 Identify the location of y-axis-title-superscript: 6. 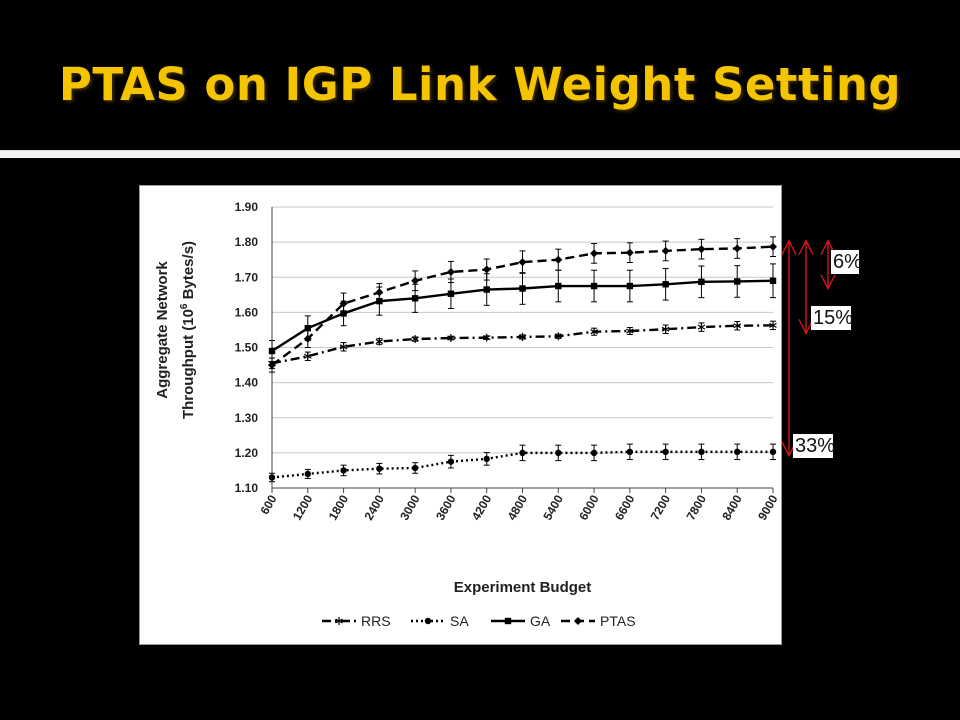
(184, 306).